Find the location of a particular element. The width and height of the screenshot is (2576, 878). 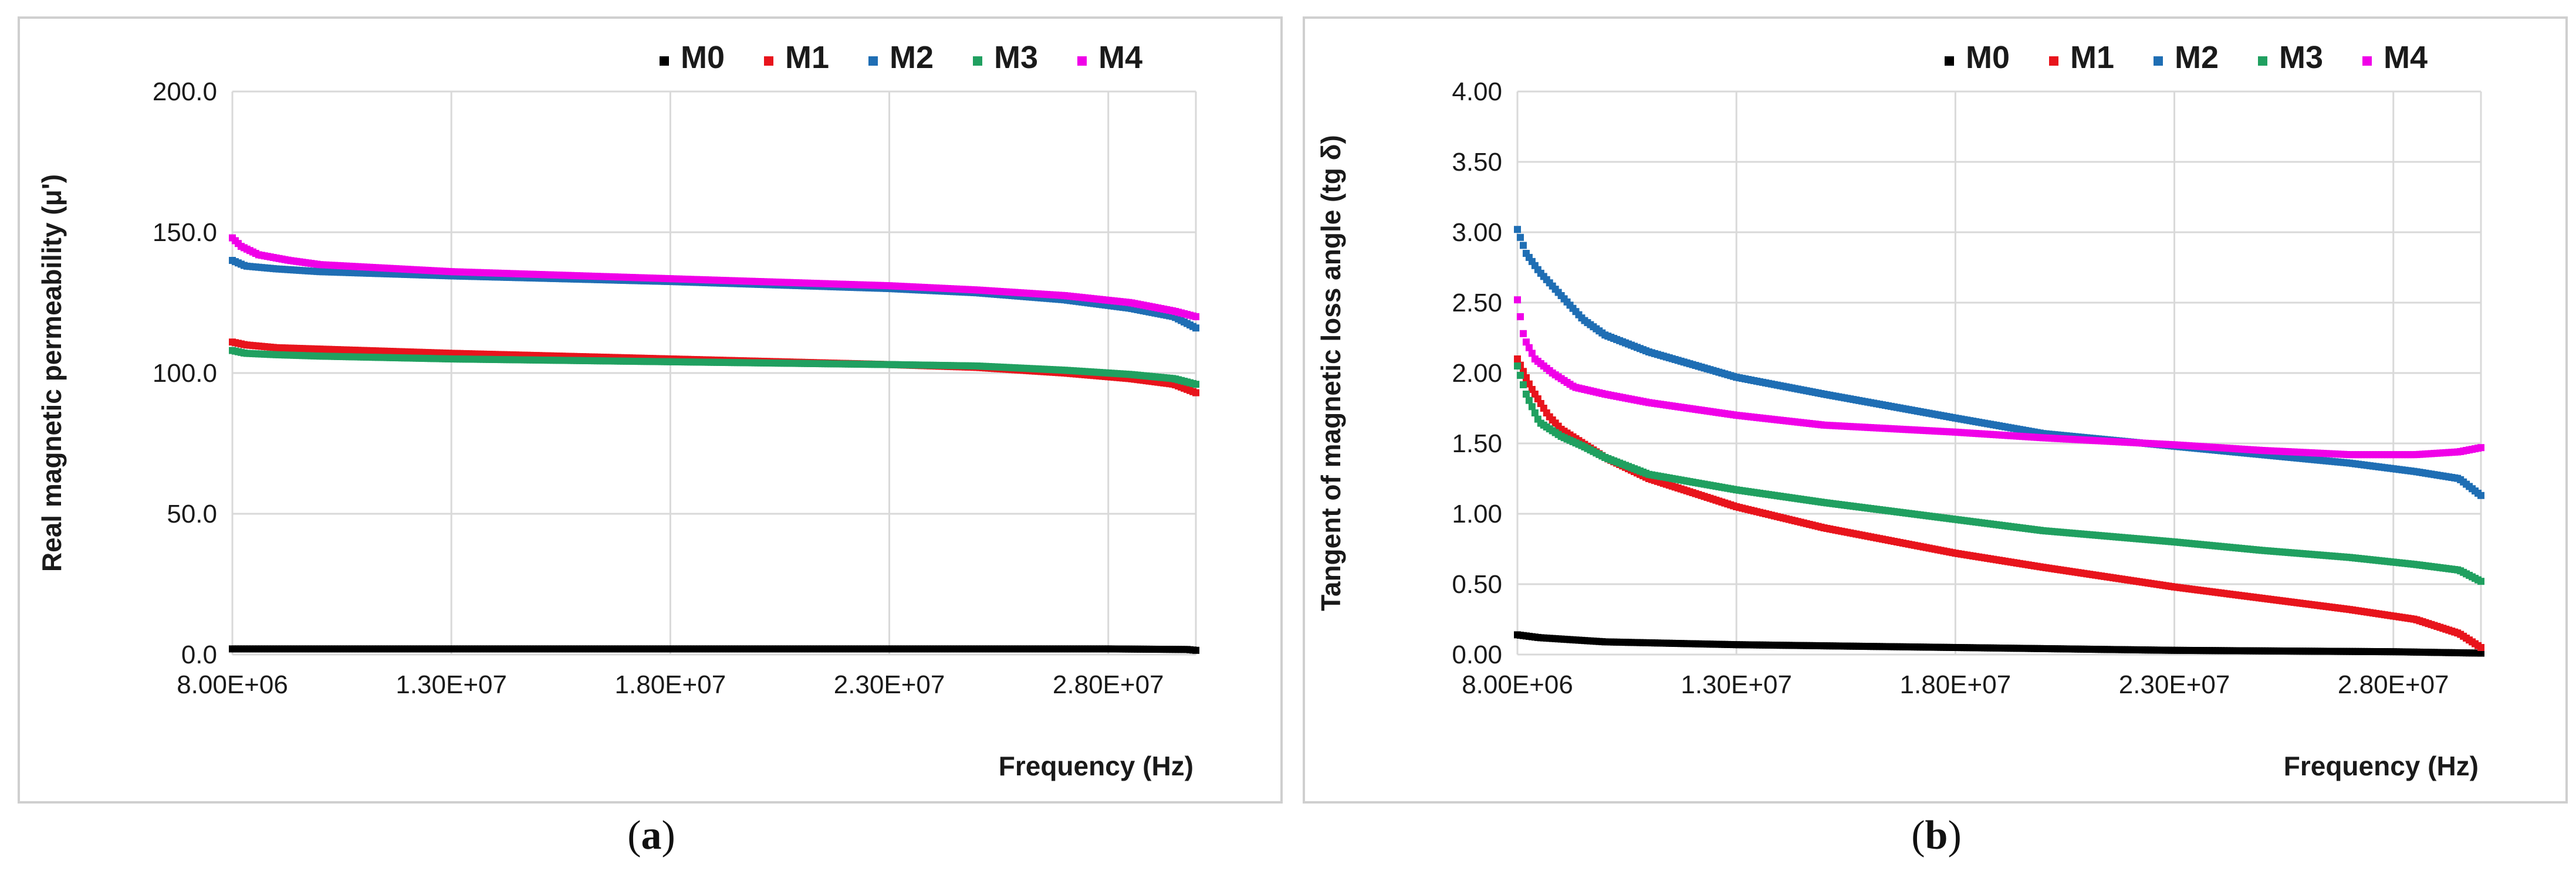

chart-b-legend: M0 M1 M2 M3 M4 is located at coordinates (2186, 57).